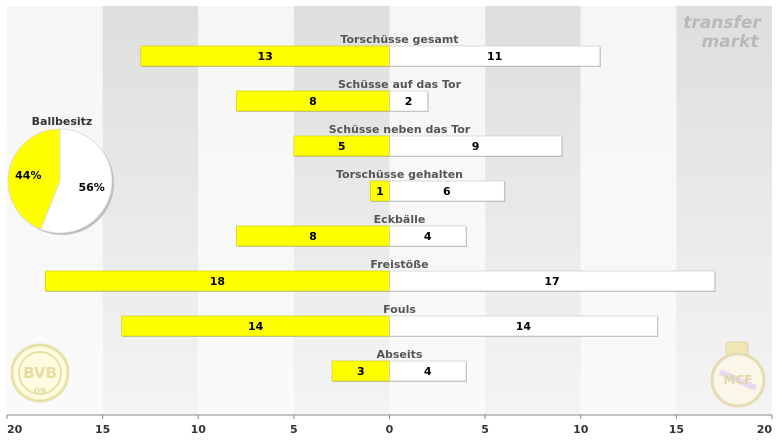 This screenshot has width=782, height=448. Describe the element at coordinates (722, 23) in the screenshot. I see `watermark-line-1: transfer` at that location.